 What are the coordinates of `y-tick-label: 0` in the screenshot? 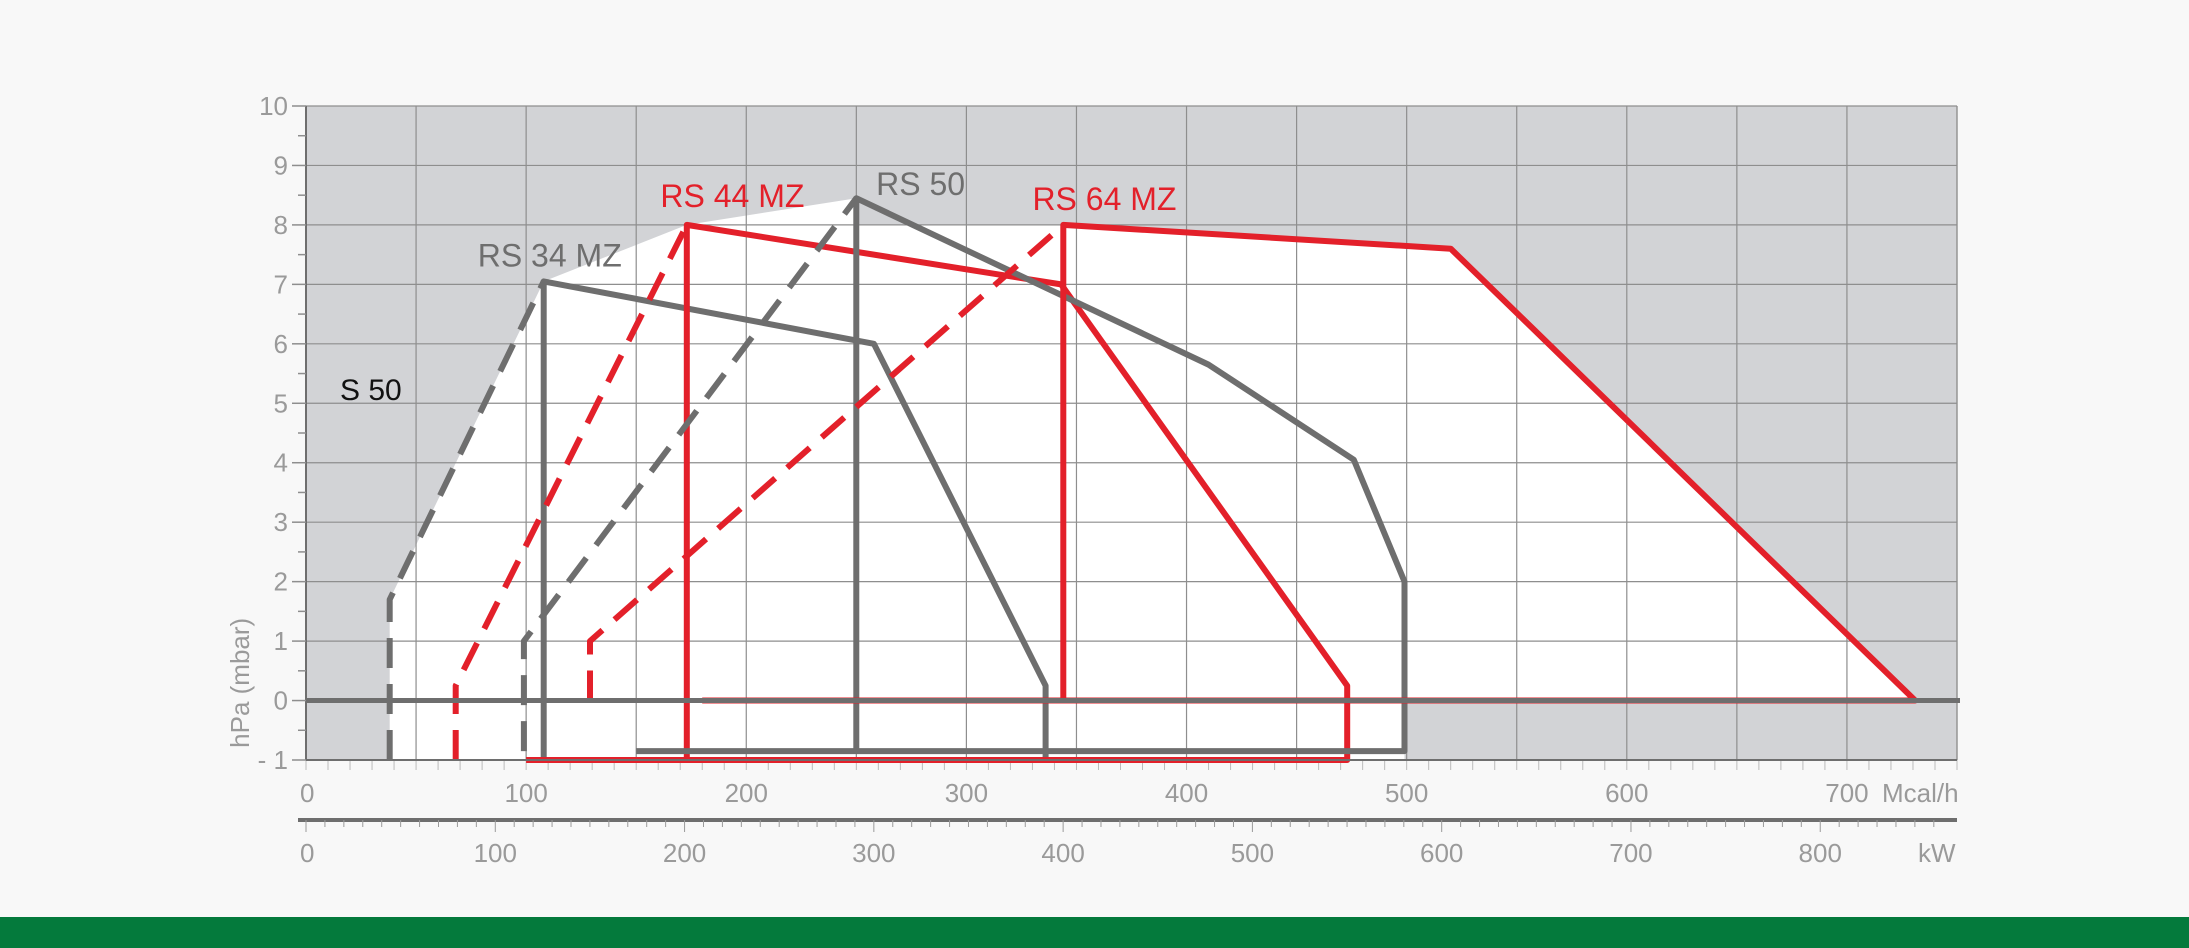 It's located at (281, 701).